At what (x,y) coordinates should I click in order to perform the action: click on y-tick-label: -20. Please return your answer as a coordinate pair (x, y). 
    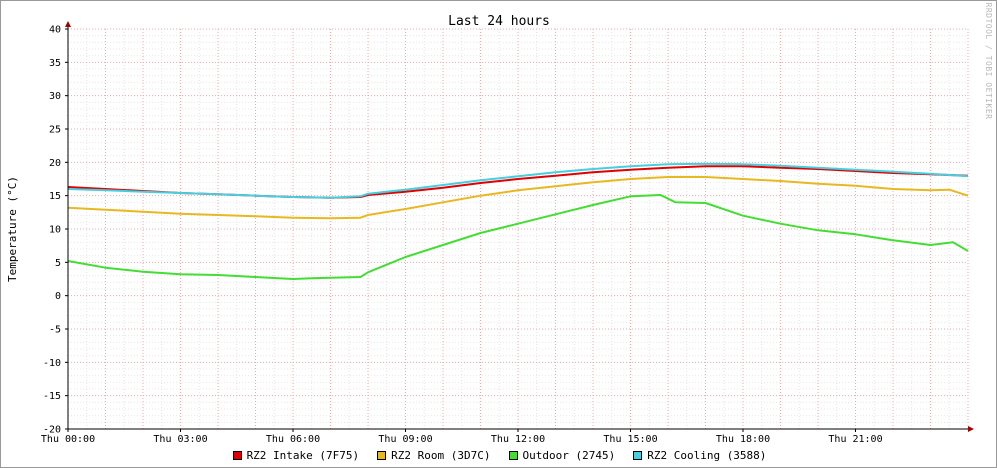
    Looking at the image, I should click on (52, 430).